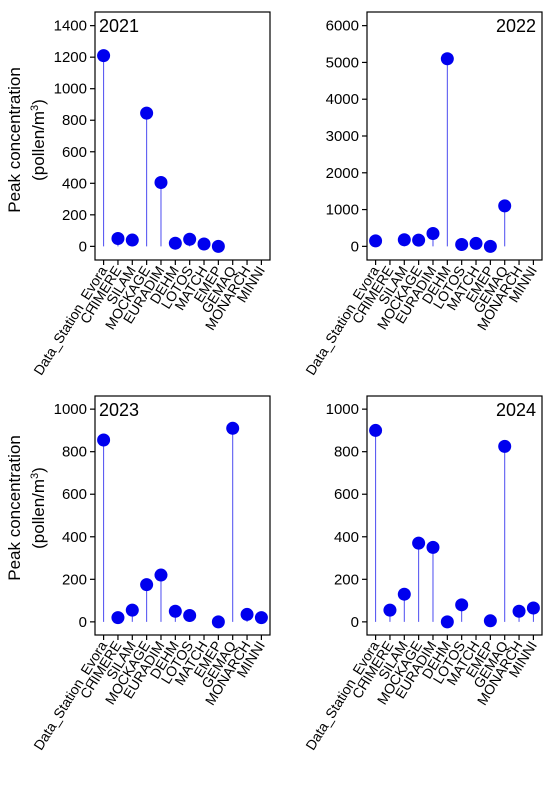 This screenshot has width=550, height=785. Describe the element at coordinates (38, 140) in the screenshot. I see `y-axis-label-top-line2: (pollen/m3)` at that location.